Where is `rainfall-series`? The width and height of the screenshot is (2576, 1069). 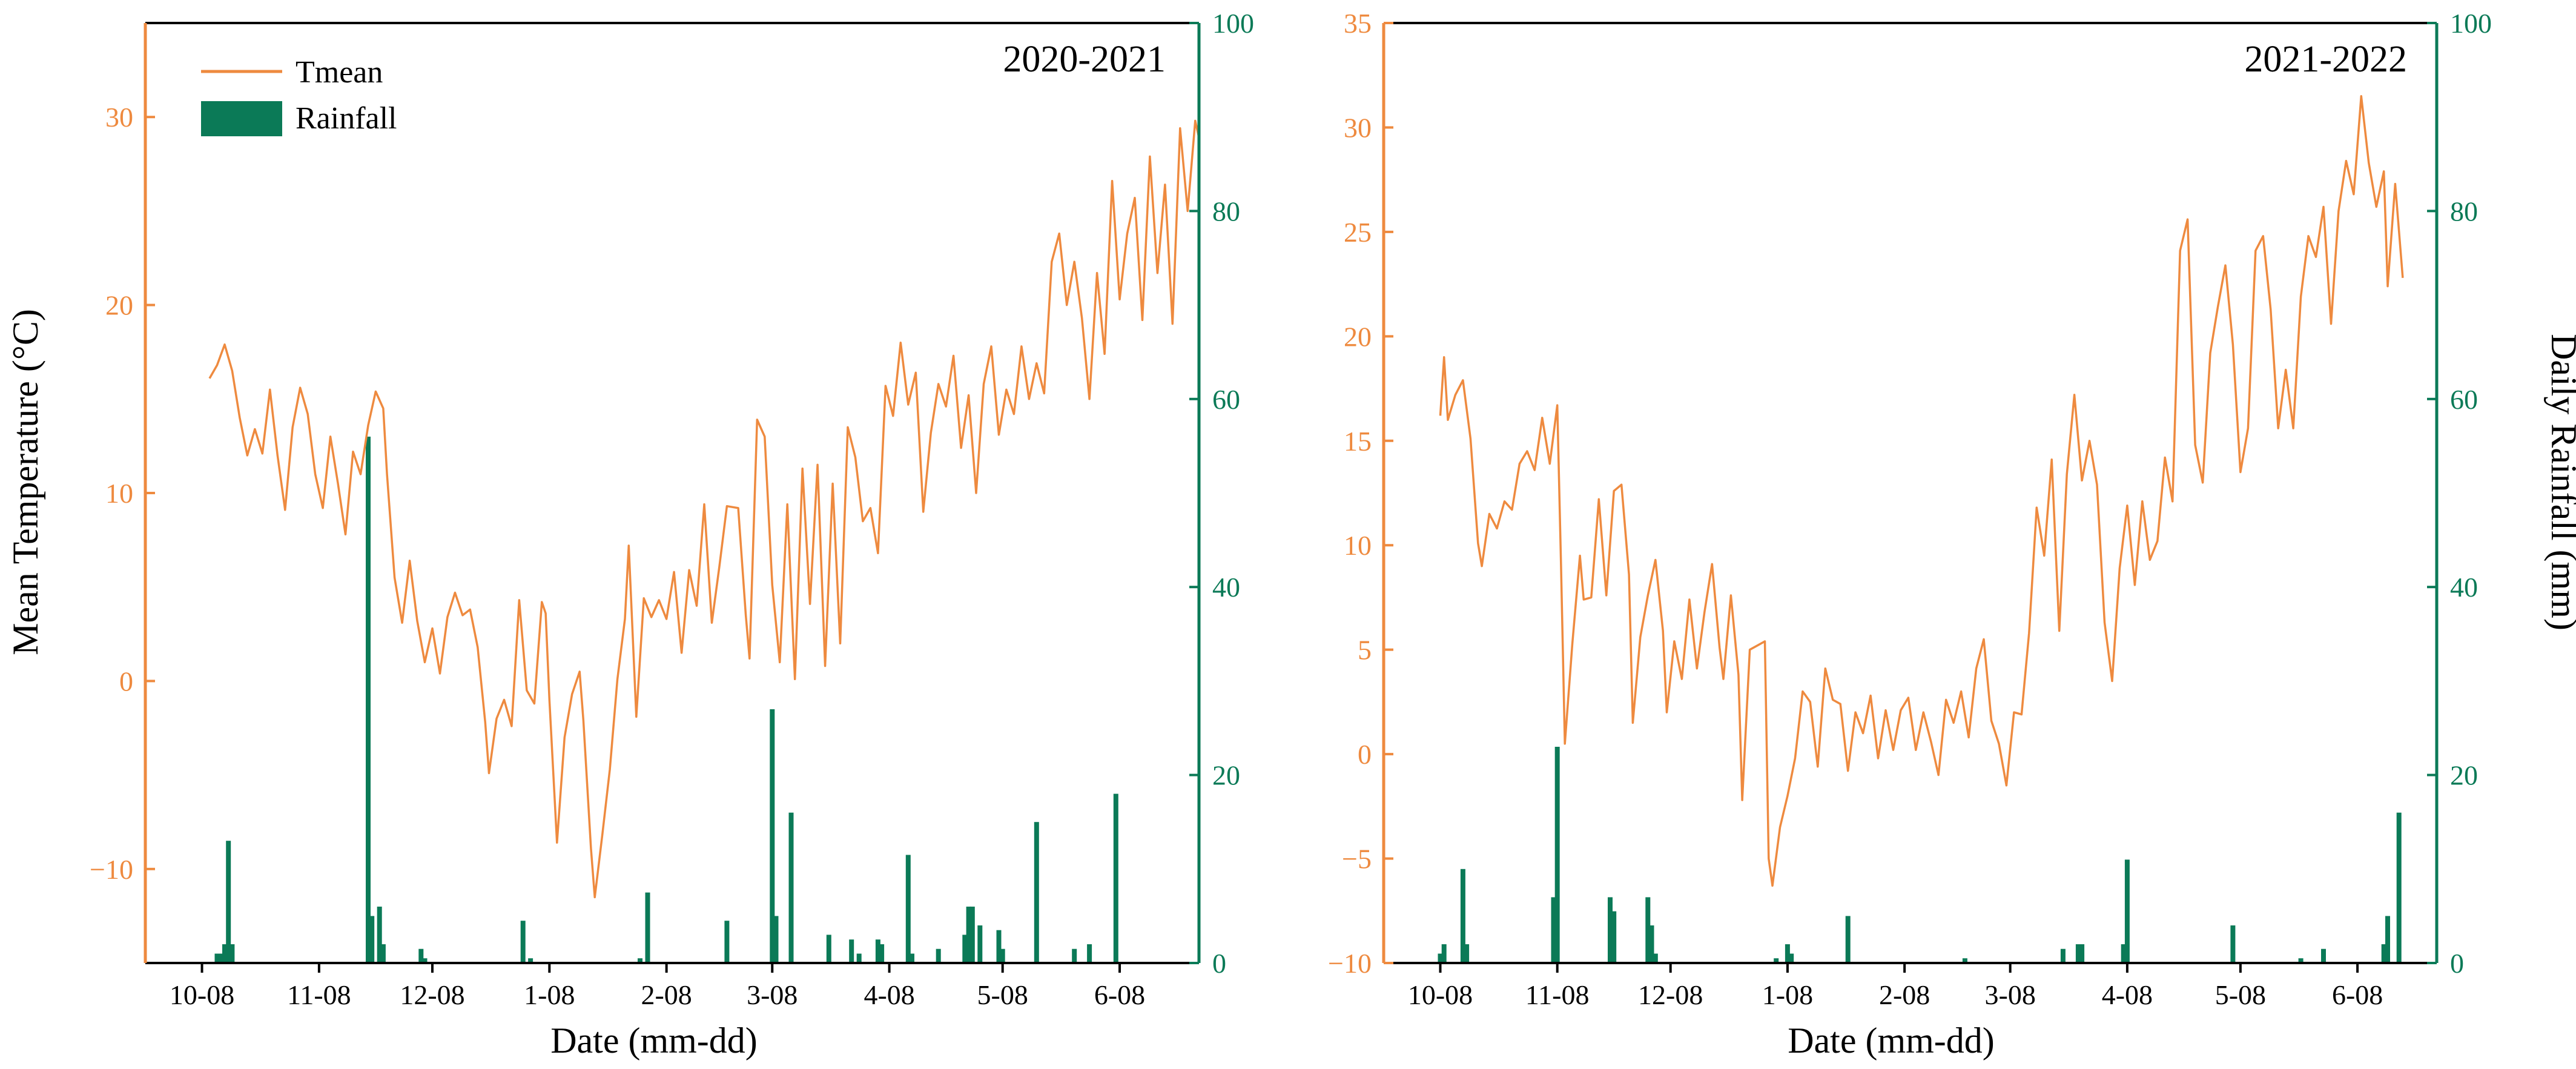 rainfall-series is located at coordinates (1920, 855).